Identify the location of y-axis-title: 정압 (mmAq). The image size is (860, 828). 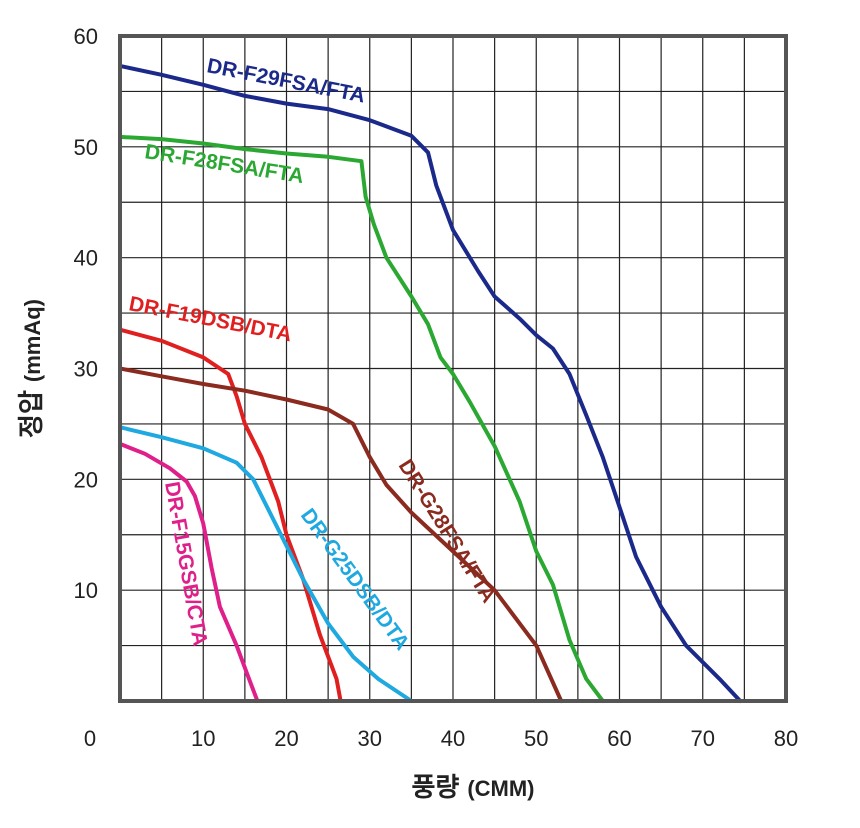
(32, 368).